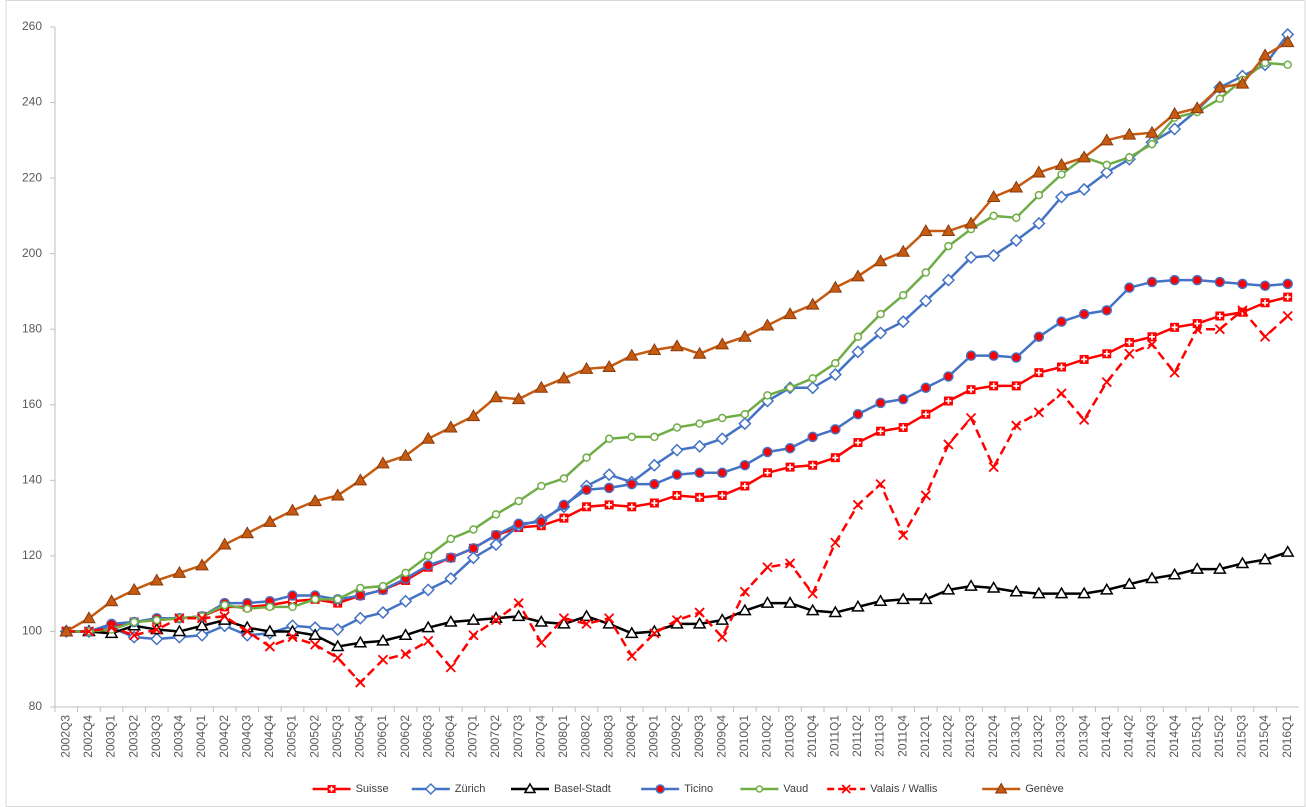 The height and width of the screenshot is (807, 1306). Describe the element at coordinates (834, 736) in the screenshot. I see `x-tick-label: 2011Q1` at that location.